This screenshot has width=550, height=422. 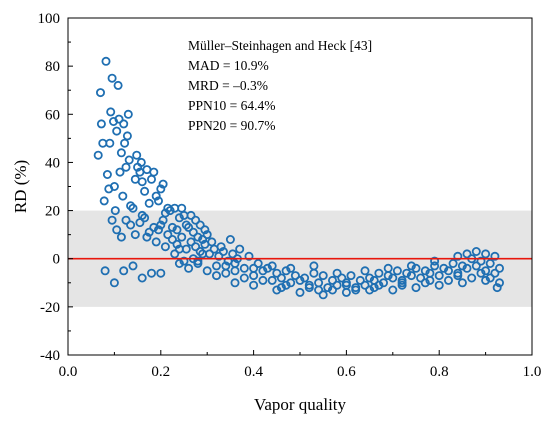 I want to click on x-axis-title: Vapor quality, so click(x=300, y=404).